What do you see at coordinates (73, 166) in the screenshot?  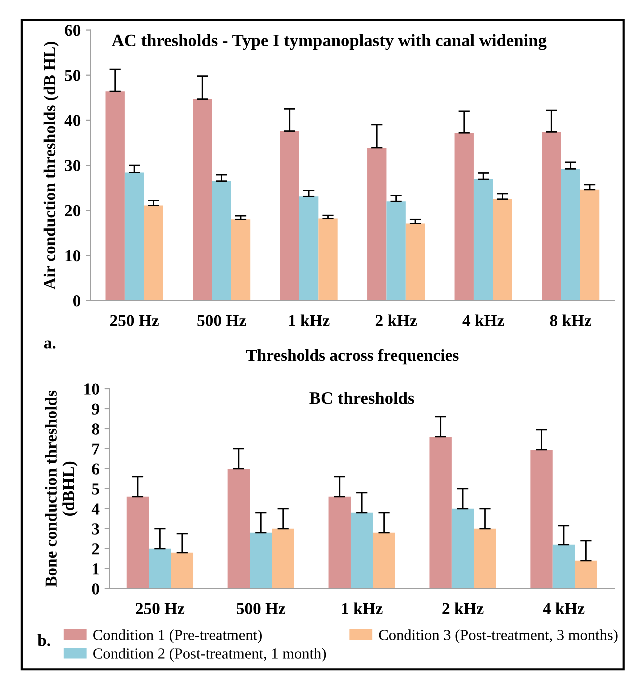 I see `y-tick-label: 30` at bounding box center [73, 166].